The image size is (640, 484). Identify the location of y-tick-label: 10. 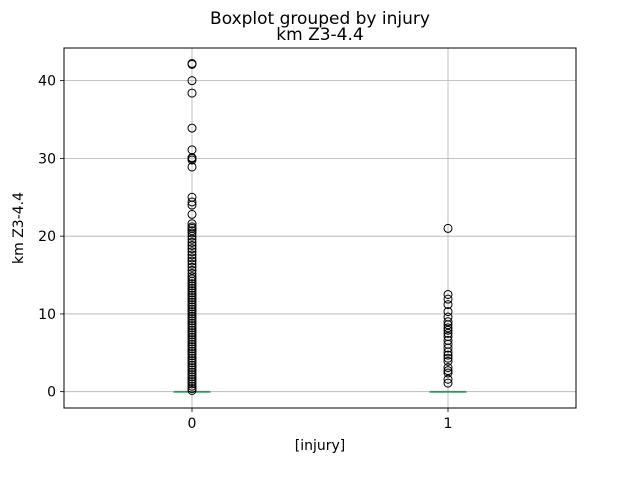
(47, 315).